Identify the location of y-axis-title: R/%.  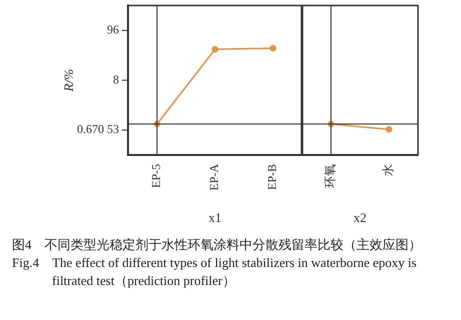
(68, 80).